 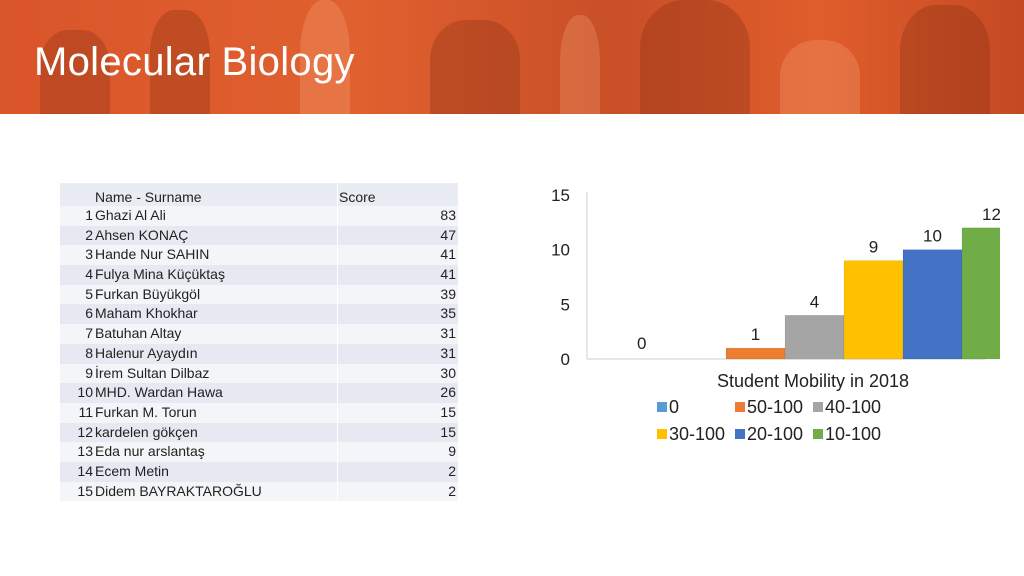 I want to click on data-label: 10, so click(x=932, y=236).